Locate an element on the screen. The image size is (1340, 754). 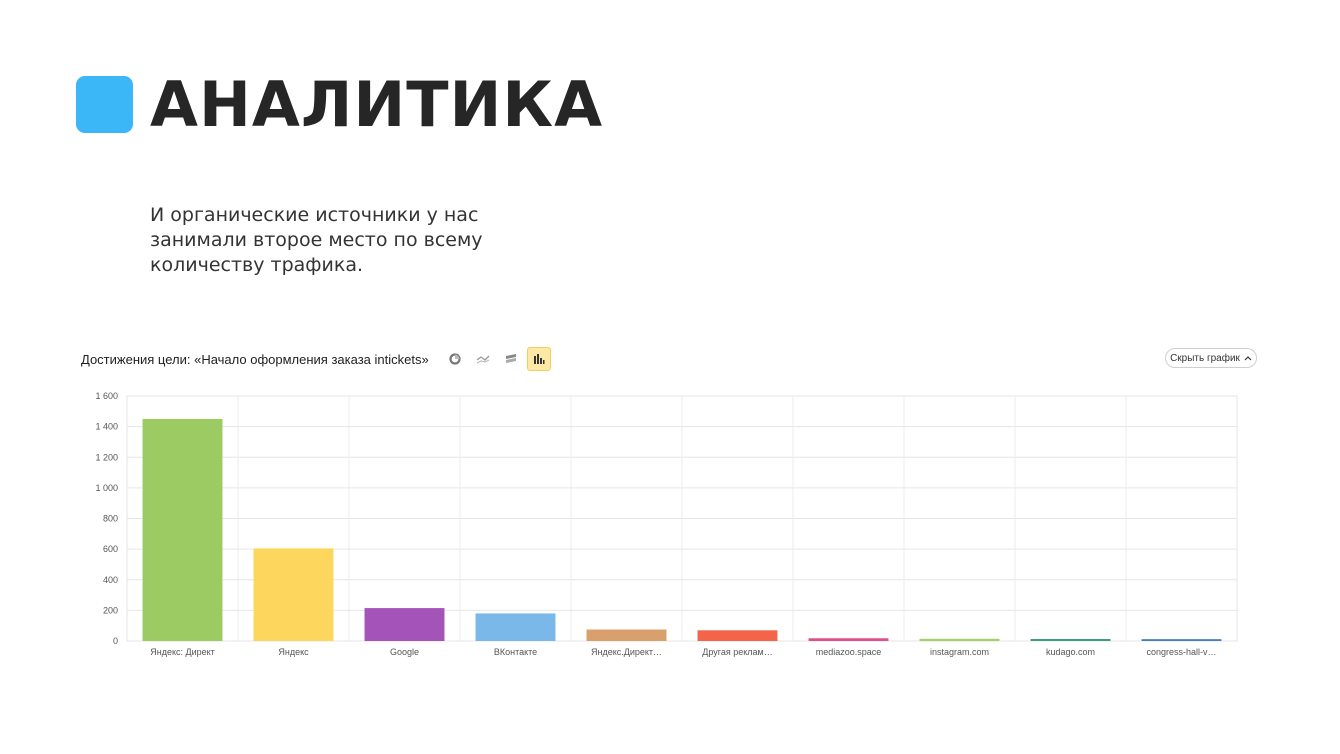
y-tick-label: 1 200 is located at coordinates (106, 457).